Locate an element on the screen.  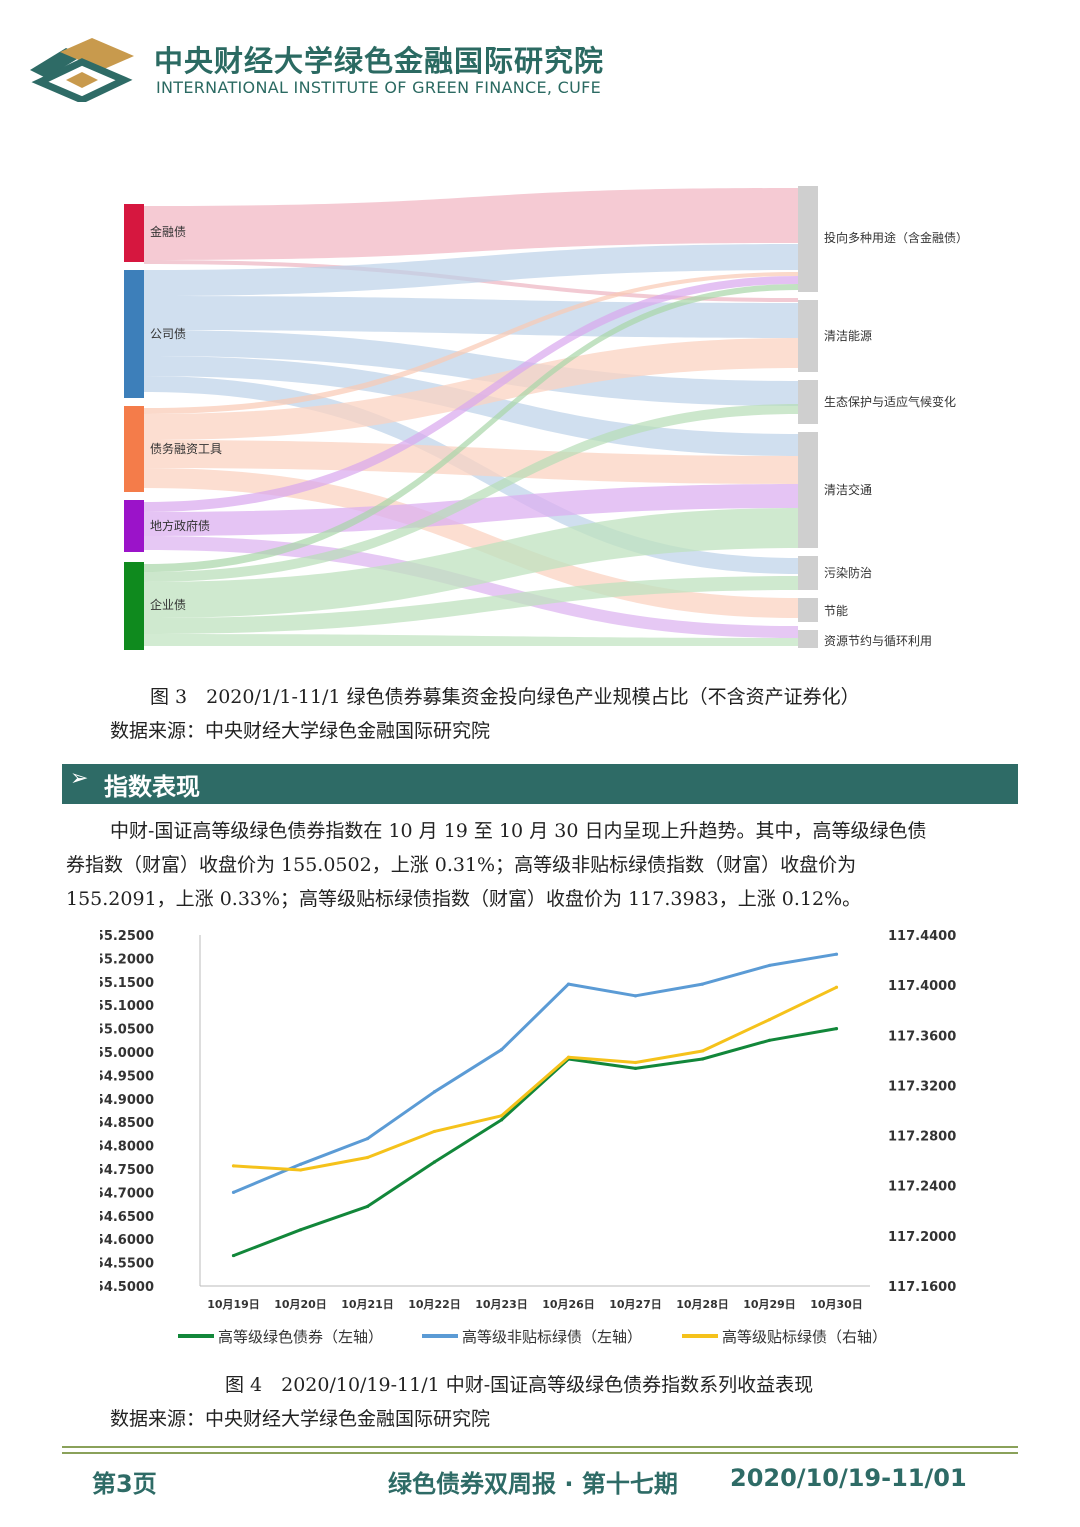
y-left-tick-label: 154.9000 is located at coordinates (127, 1100).